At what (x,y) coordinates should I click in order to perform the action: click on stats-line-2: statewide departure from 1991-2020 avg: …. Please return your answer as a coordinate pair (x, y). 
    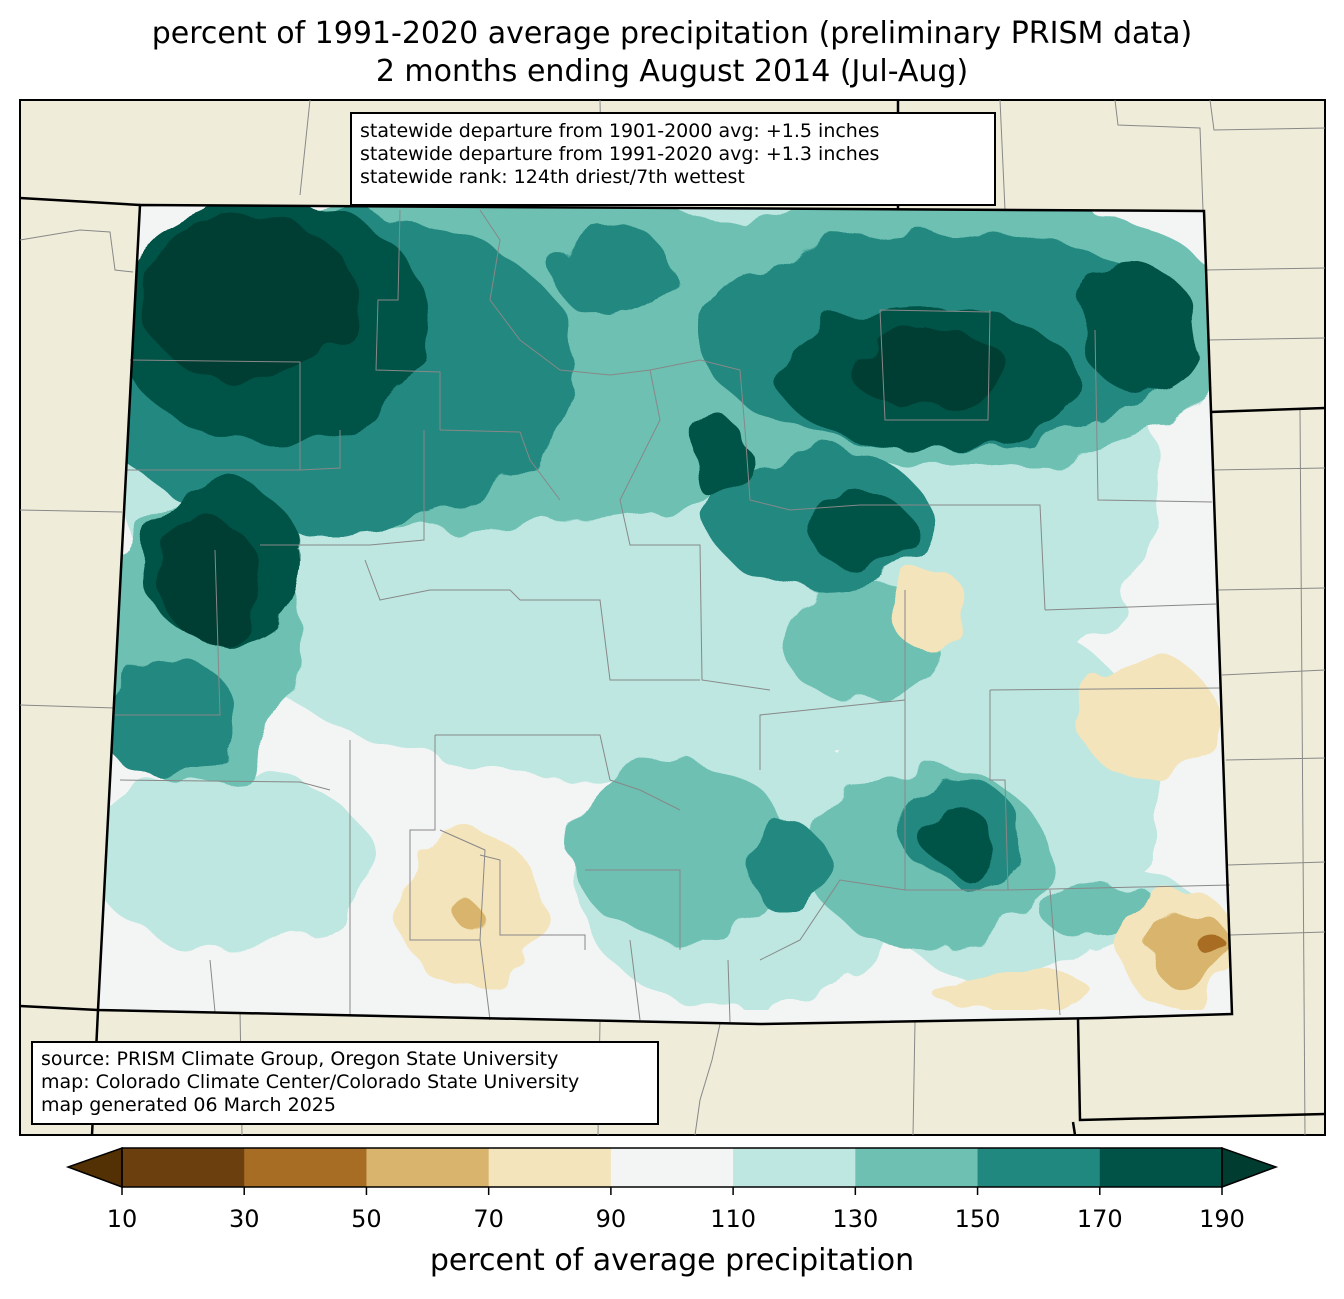
    Looking at the image, I should click on (620, 154).